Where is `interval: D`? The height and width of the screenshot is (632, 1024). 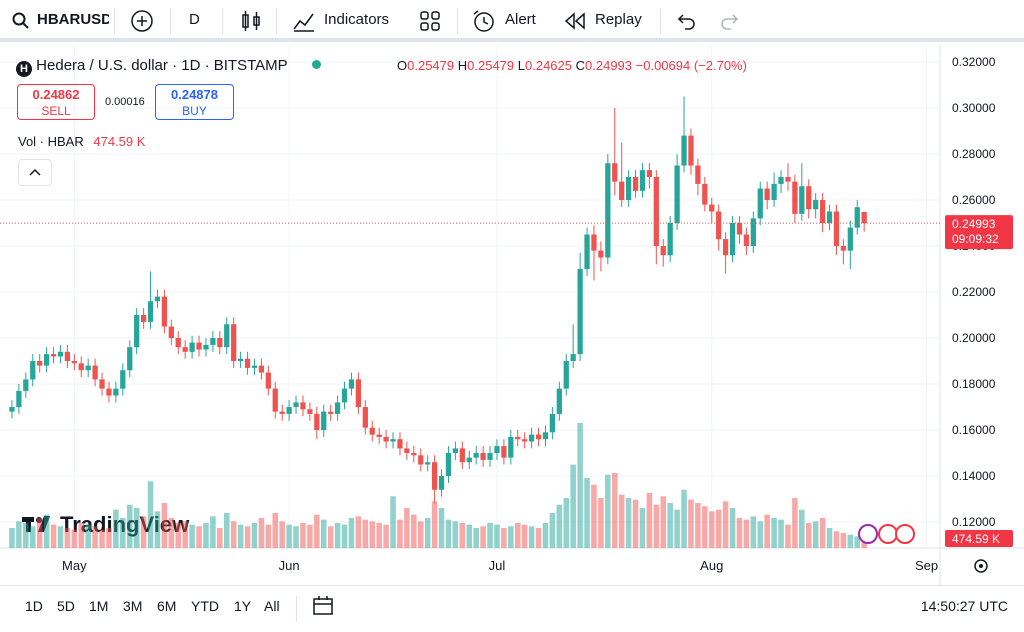 interval: D is located at coordinates (194, 19).